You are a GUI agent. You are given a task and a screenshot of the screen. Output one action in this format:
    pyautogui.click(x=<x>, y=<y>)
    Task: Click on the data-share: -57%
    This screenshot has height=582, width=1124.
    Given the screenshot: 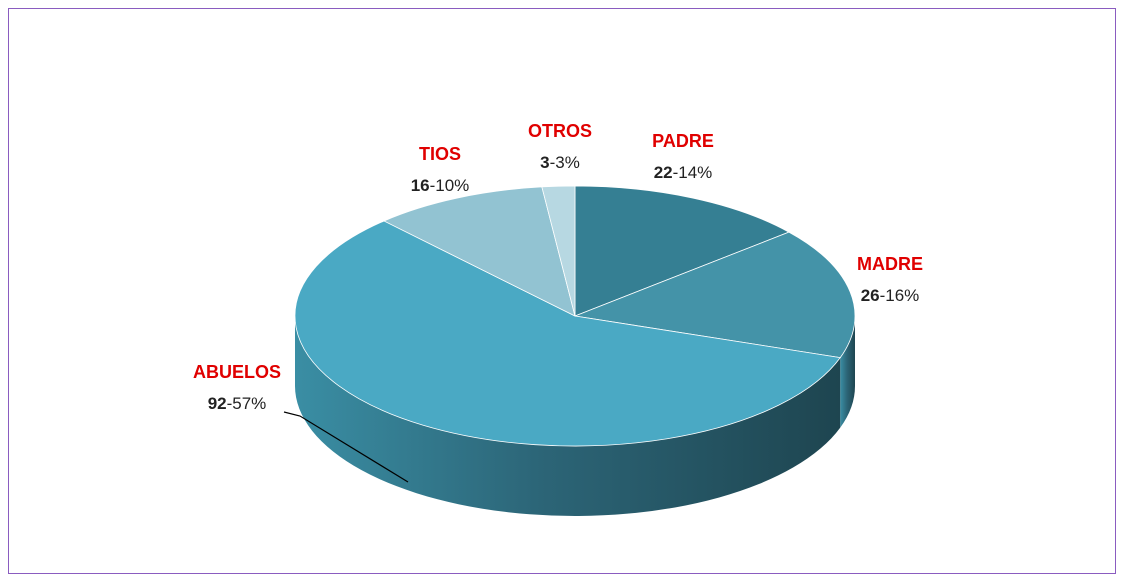 What is the action you would take?
    pyautogui.click(x=247, y=403)
    